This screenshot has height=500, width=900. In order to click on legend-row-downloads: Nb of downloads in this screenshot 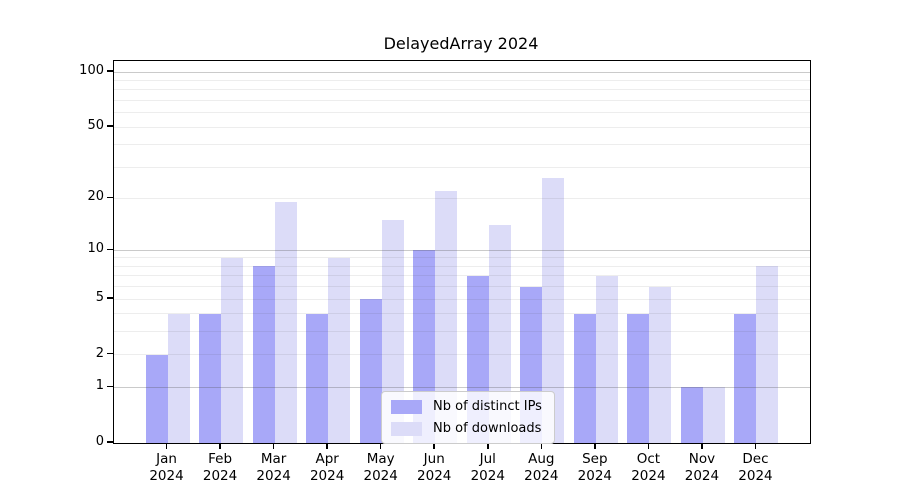, I will do `click(466, 428)`.